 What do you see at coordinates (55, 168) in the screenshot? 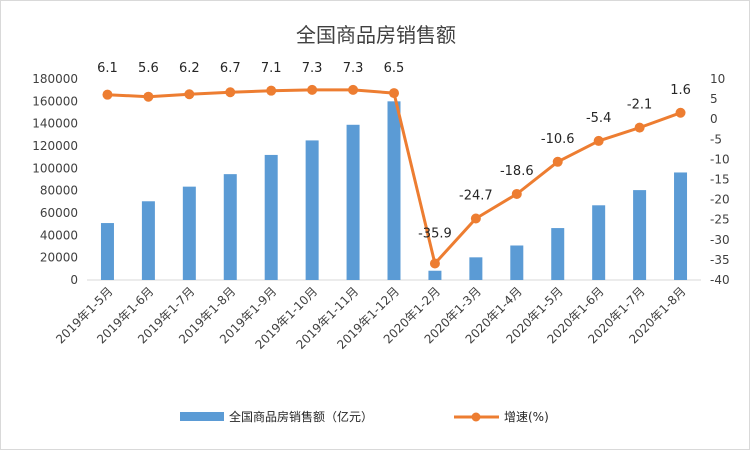
I see `left-tick-label: 100000` at bounding box center [55, 168].